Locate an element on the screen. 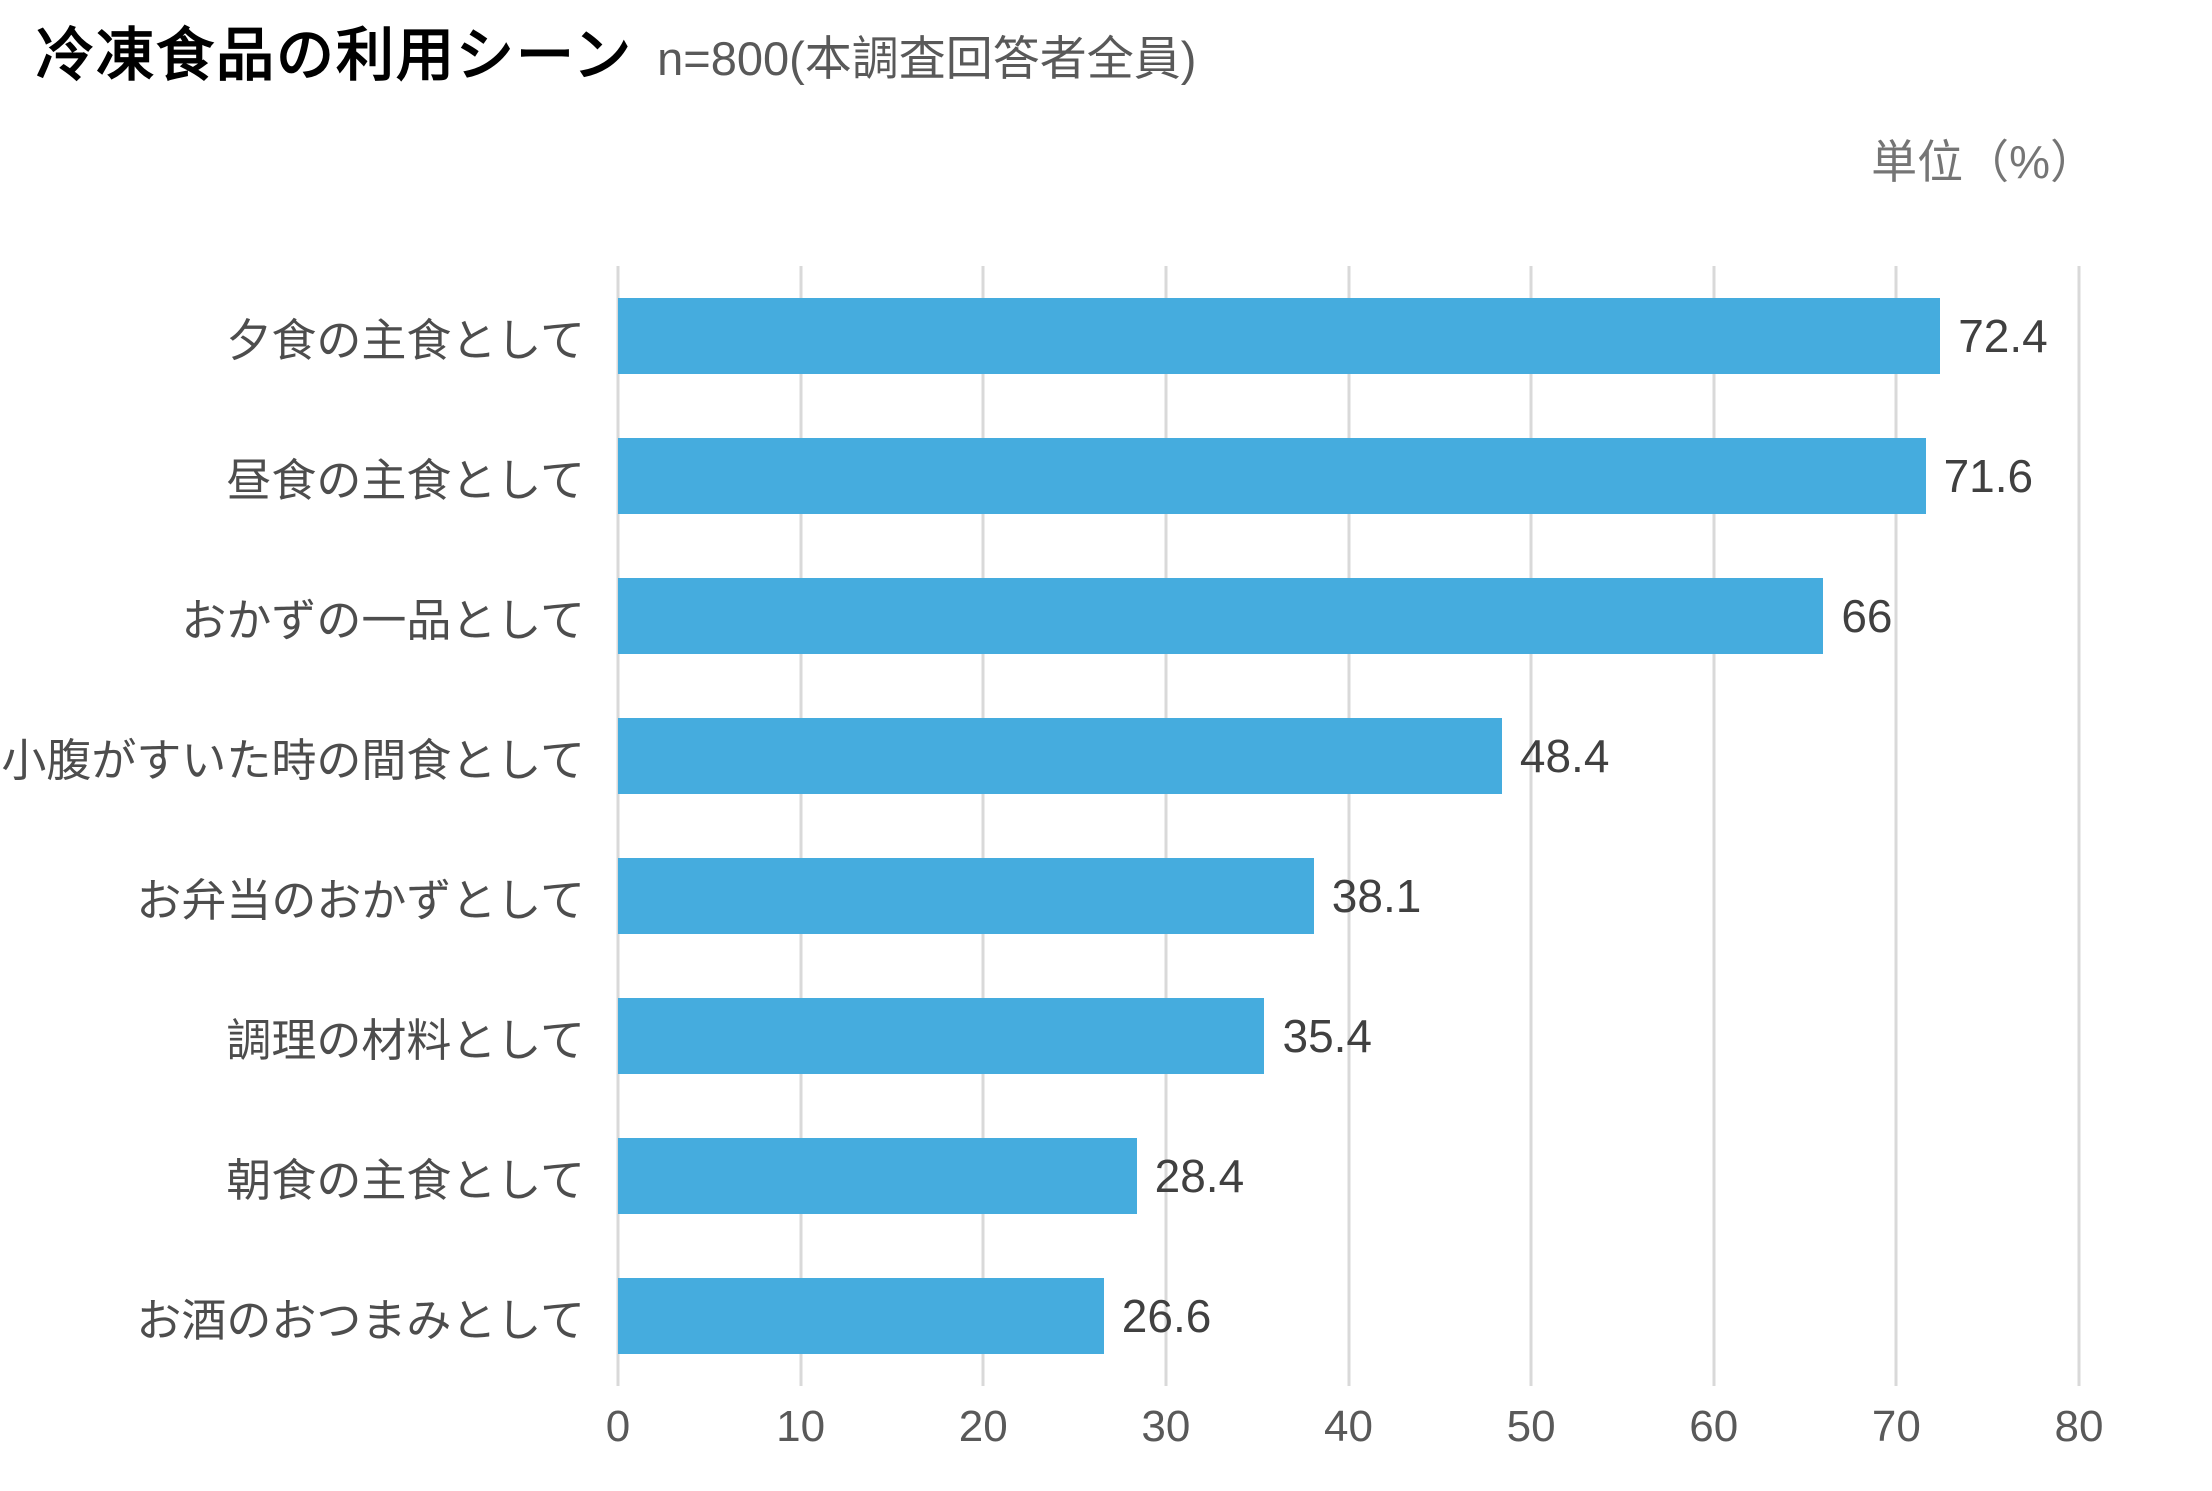  bar-row: 38.1 is located at coordinates (1348, 896).